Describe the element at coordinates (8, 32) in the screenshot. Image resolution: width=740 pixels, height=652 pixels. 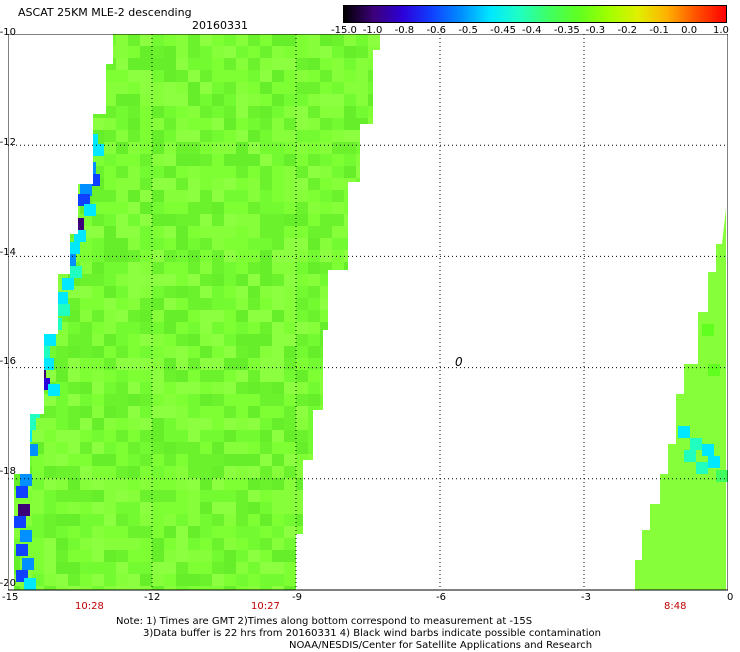
I see `lat-label: -10` at that location.